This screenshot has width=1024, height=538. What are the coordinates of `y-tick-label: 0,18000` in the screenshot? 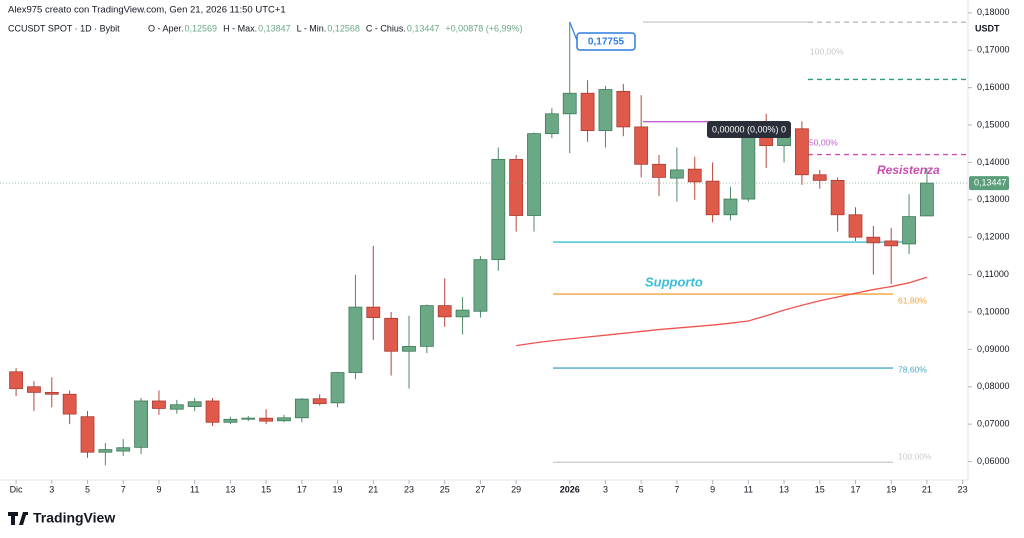 It's located at (993, 12).